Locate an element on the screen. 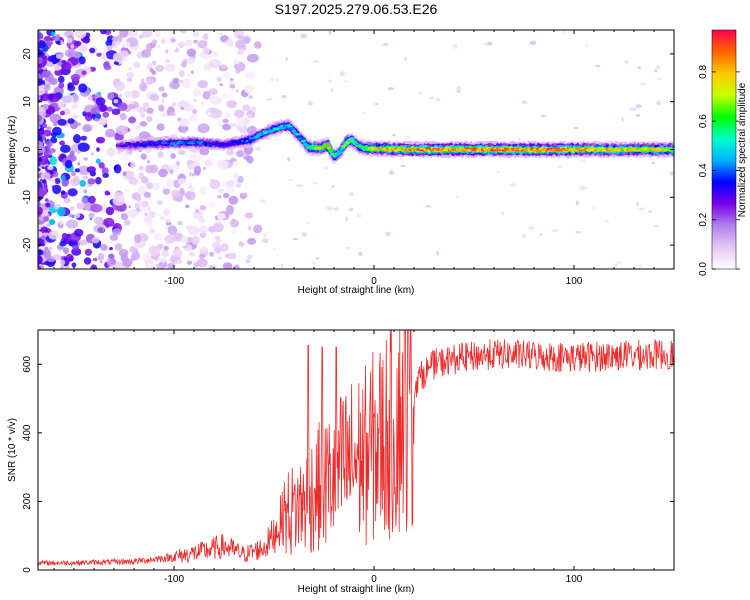  colorbar-tick-label: 0.0 is located at coordinates (703, 269).